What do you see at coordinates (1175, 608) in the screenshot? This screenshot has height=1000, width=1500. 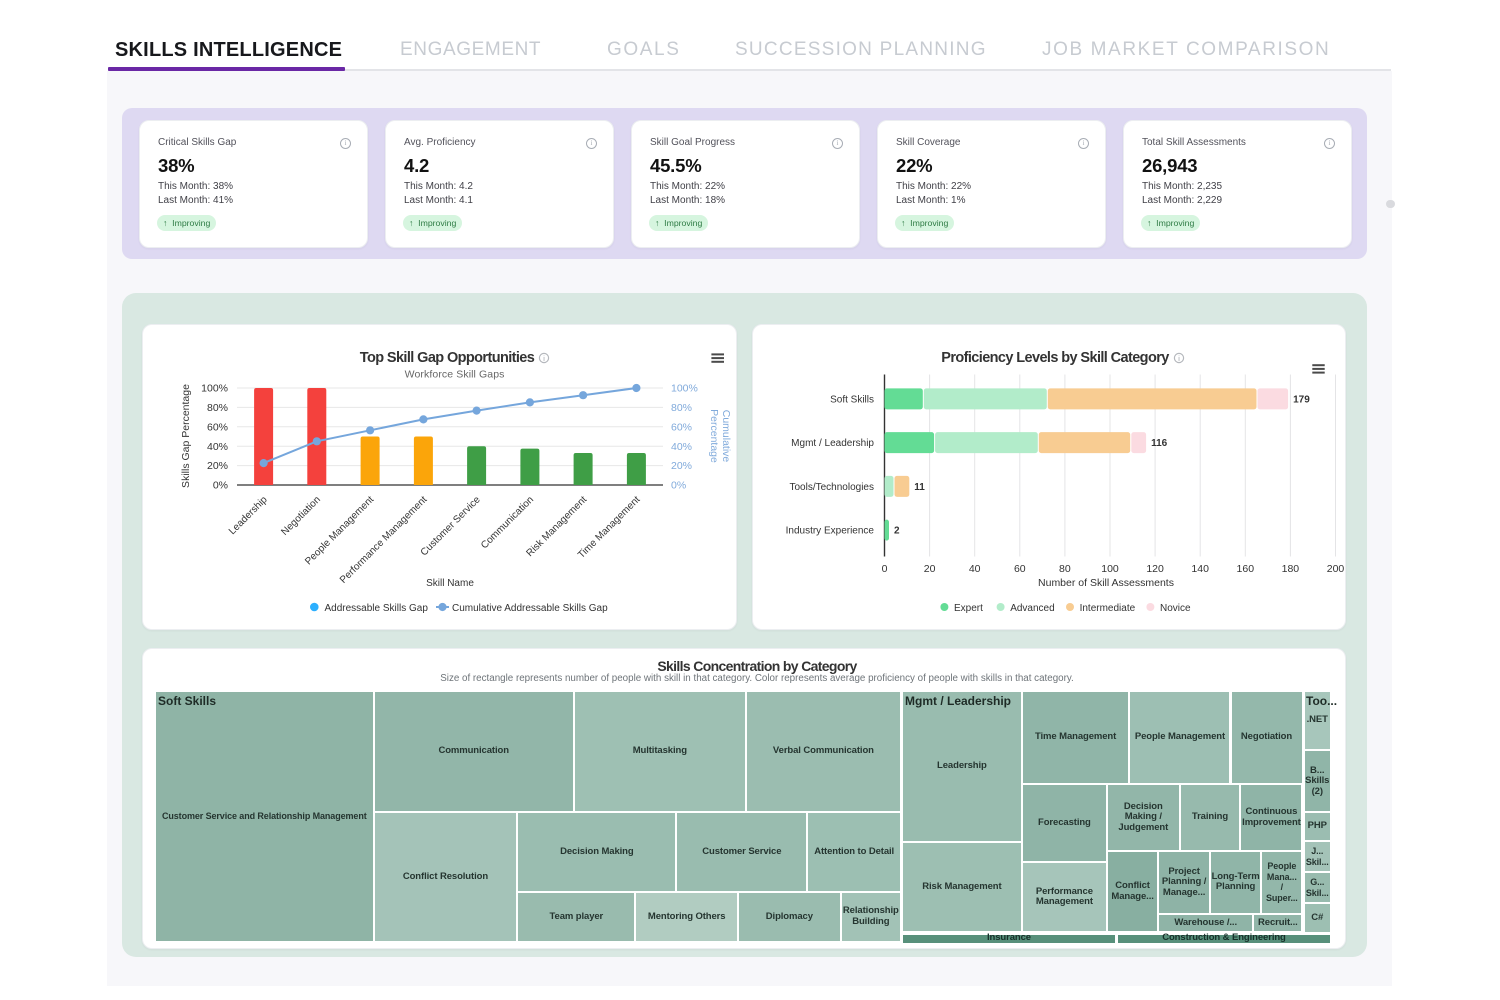 I see `svg-text: Novice` at bounding box center [1175, 608].